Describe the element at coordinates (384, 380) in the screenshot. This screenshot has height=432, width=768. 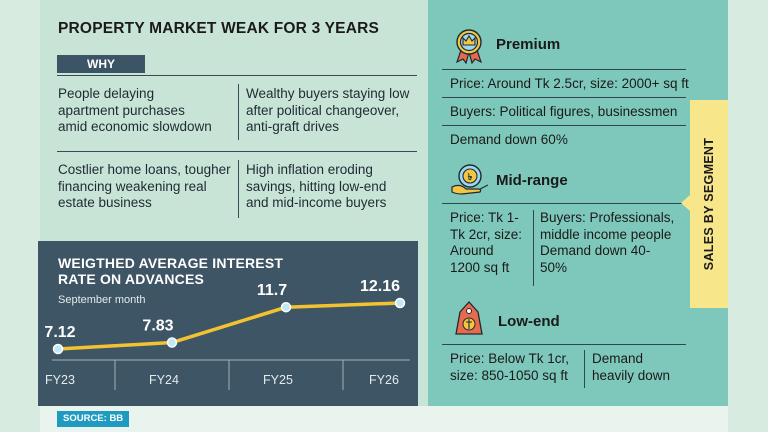
I see `x-tick-label: FY26` at that location.